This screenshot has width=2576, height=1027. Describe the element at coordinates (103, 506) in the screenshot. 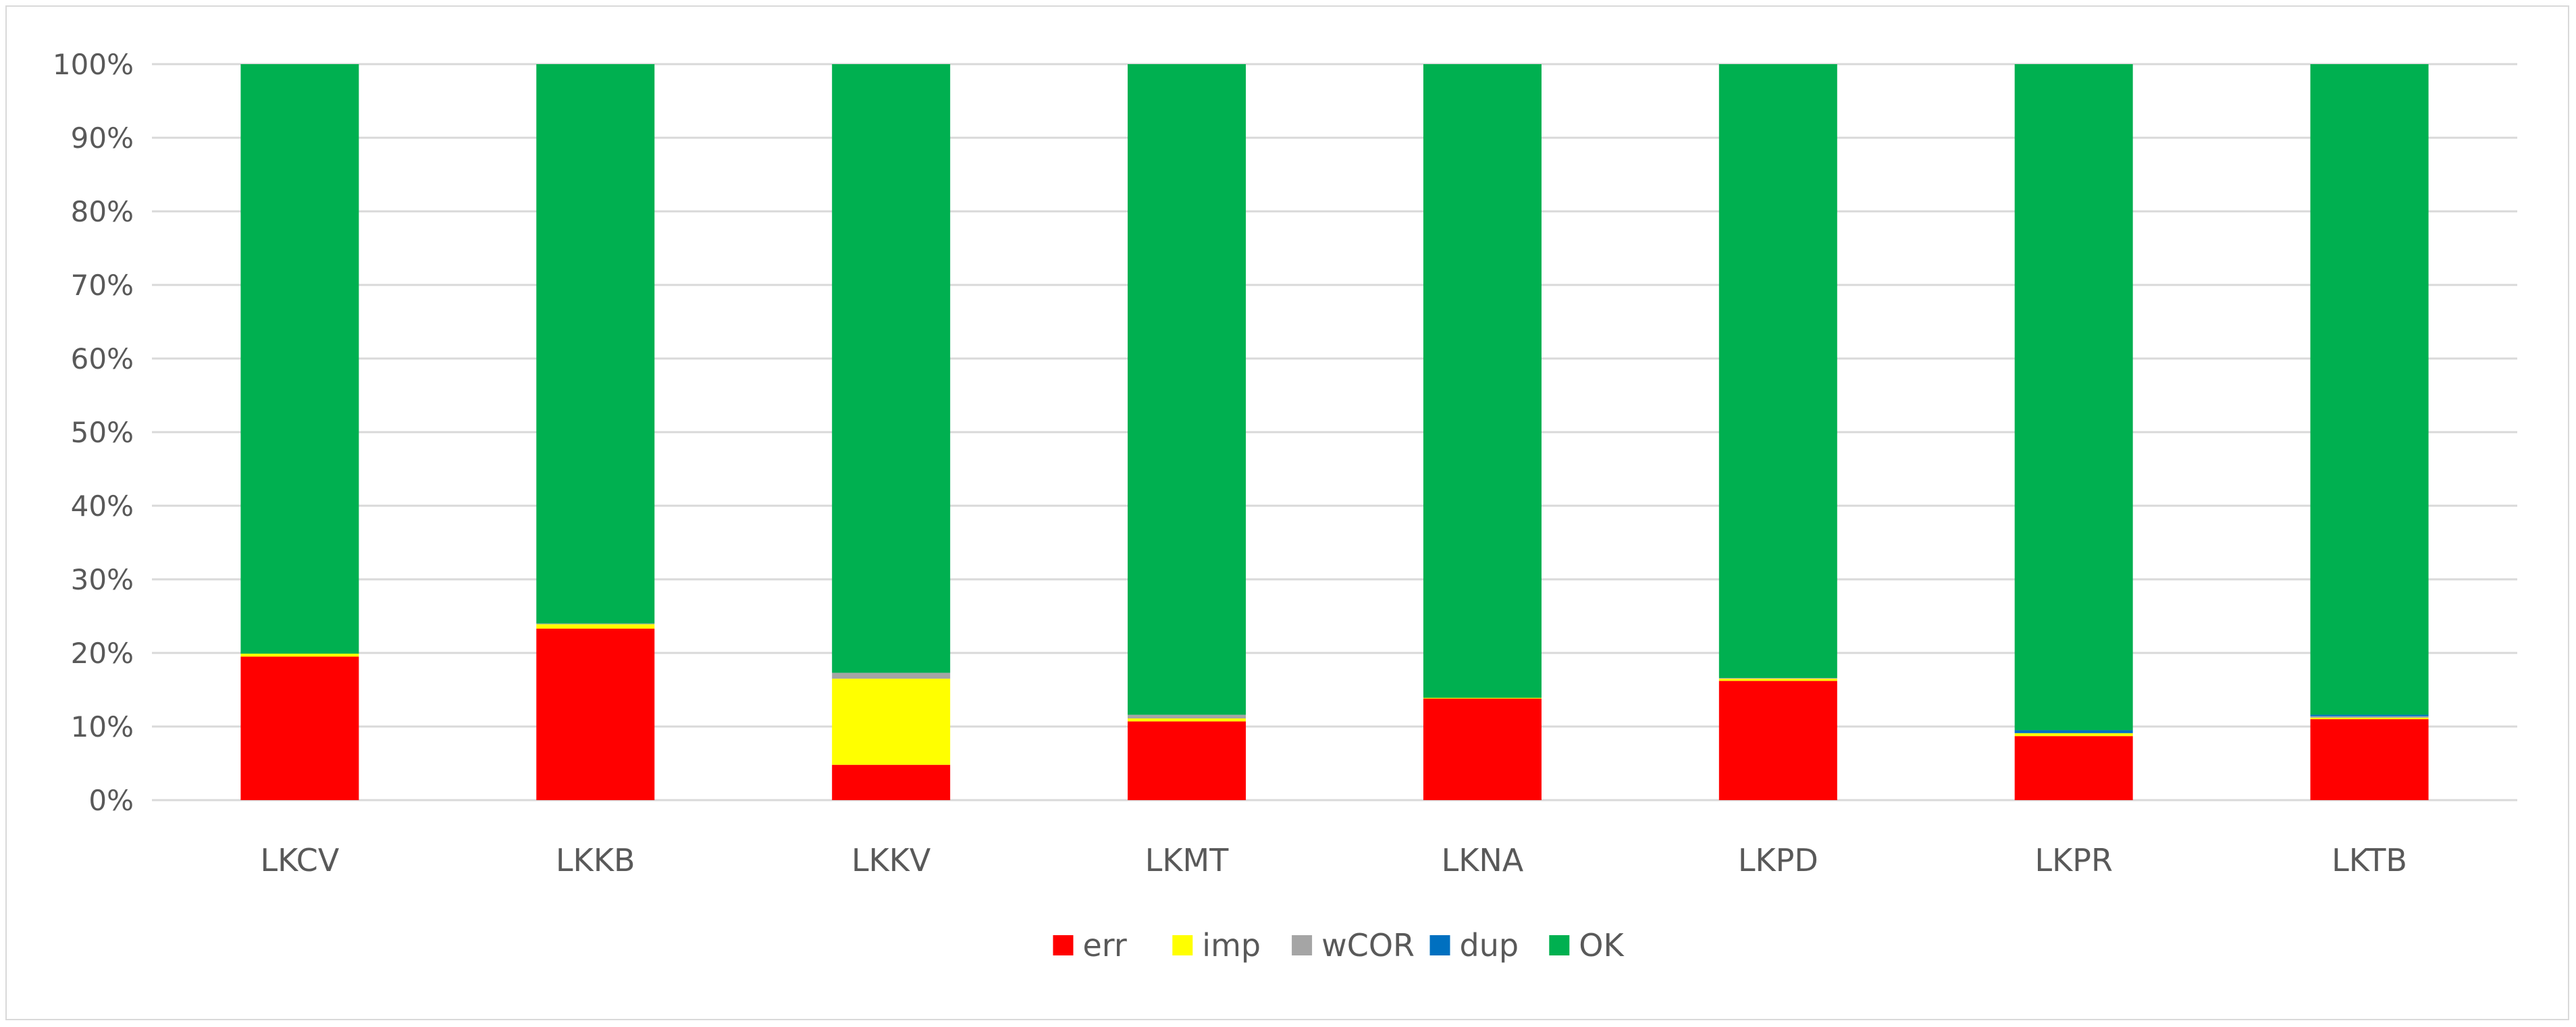

I see `y-tick-label: 40%` at that location.